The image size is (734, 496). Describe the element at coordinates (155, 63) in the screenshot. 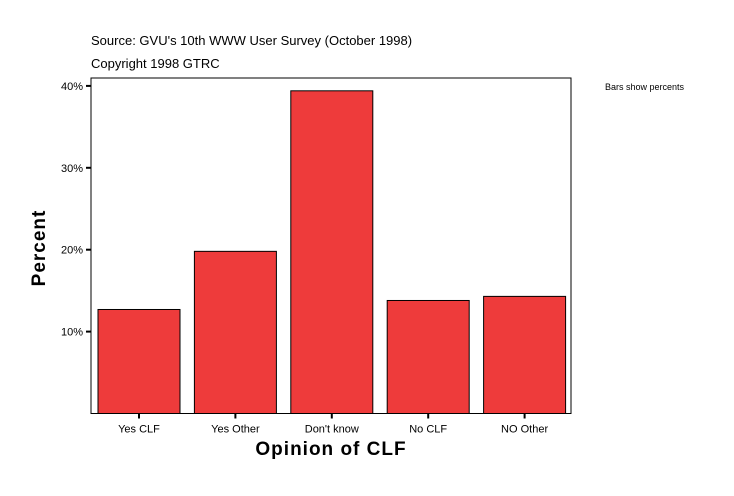

I see `copyright-text: Copyright 1998 GTRC` at that location.